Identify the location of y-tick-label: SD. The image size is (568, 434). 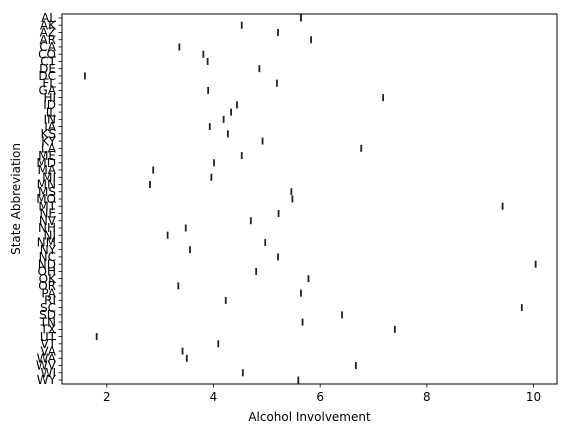
(47, 315).